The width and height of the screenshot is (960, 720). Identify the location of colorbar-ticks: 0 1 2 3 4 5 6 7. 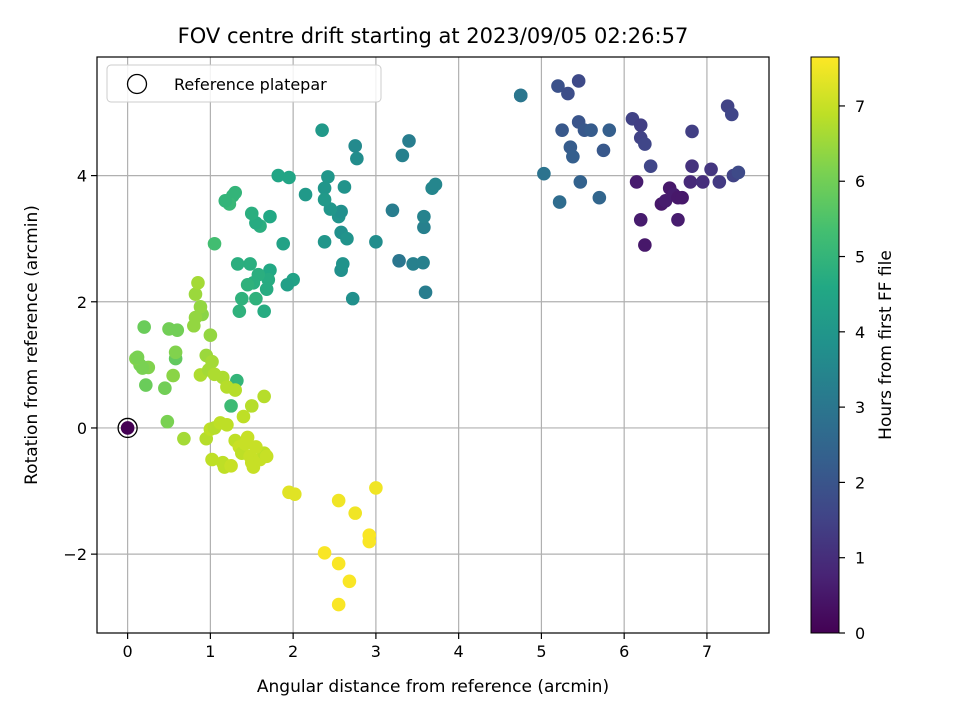
(852, 370).